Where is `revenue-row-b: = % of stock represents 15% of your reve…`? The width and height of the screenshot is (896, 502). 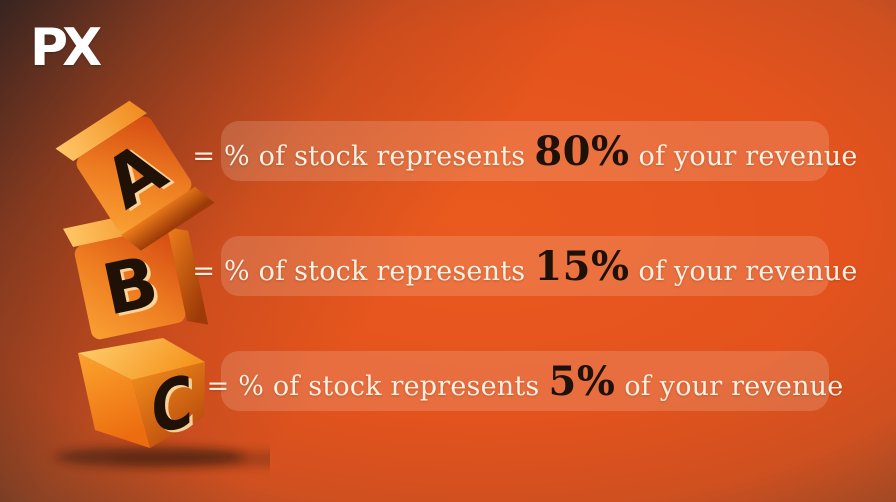
revenue-row-b: = % of stock represents 15% of your reve… is located at coordinates (524, 266).